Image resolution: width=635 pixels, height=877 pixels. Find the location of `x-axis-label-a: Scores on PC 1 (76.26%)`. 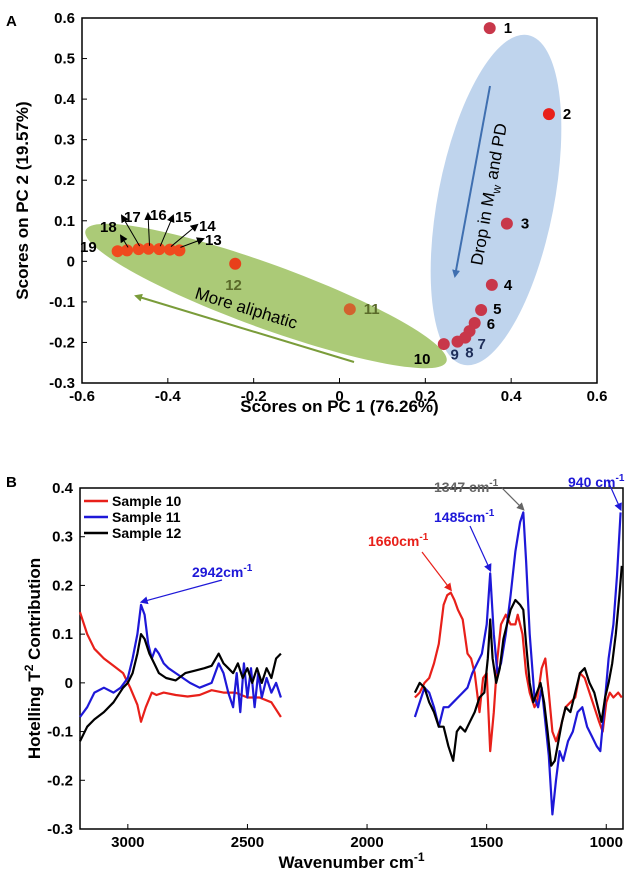

x-axis-label-a: Scores on PC 1 (76.26%) is located at coordinates (339, 406).